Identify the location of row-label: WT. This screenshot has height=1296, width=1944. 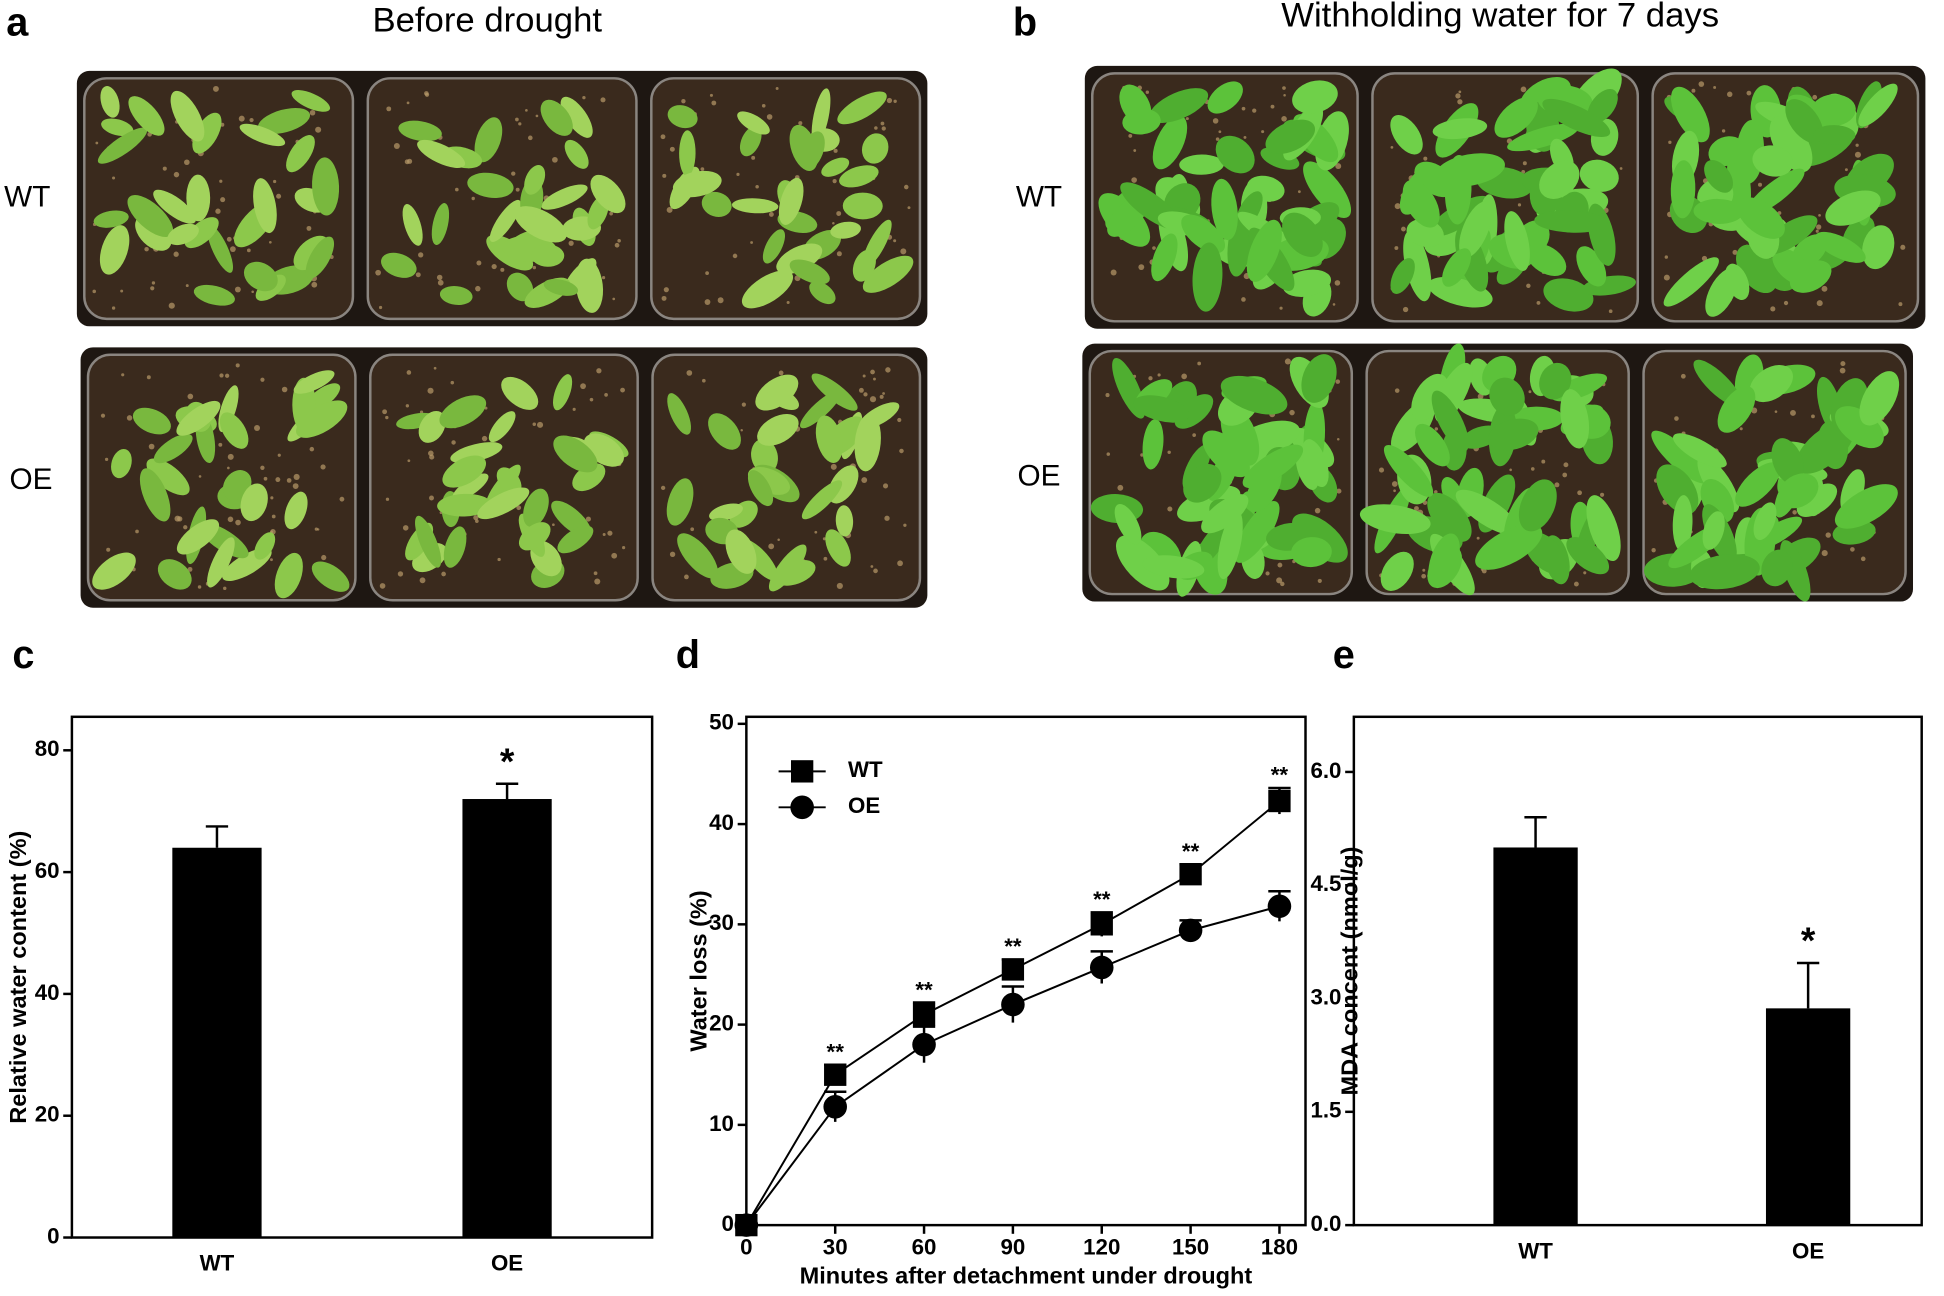
(27, 196).